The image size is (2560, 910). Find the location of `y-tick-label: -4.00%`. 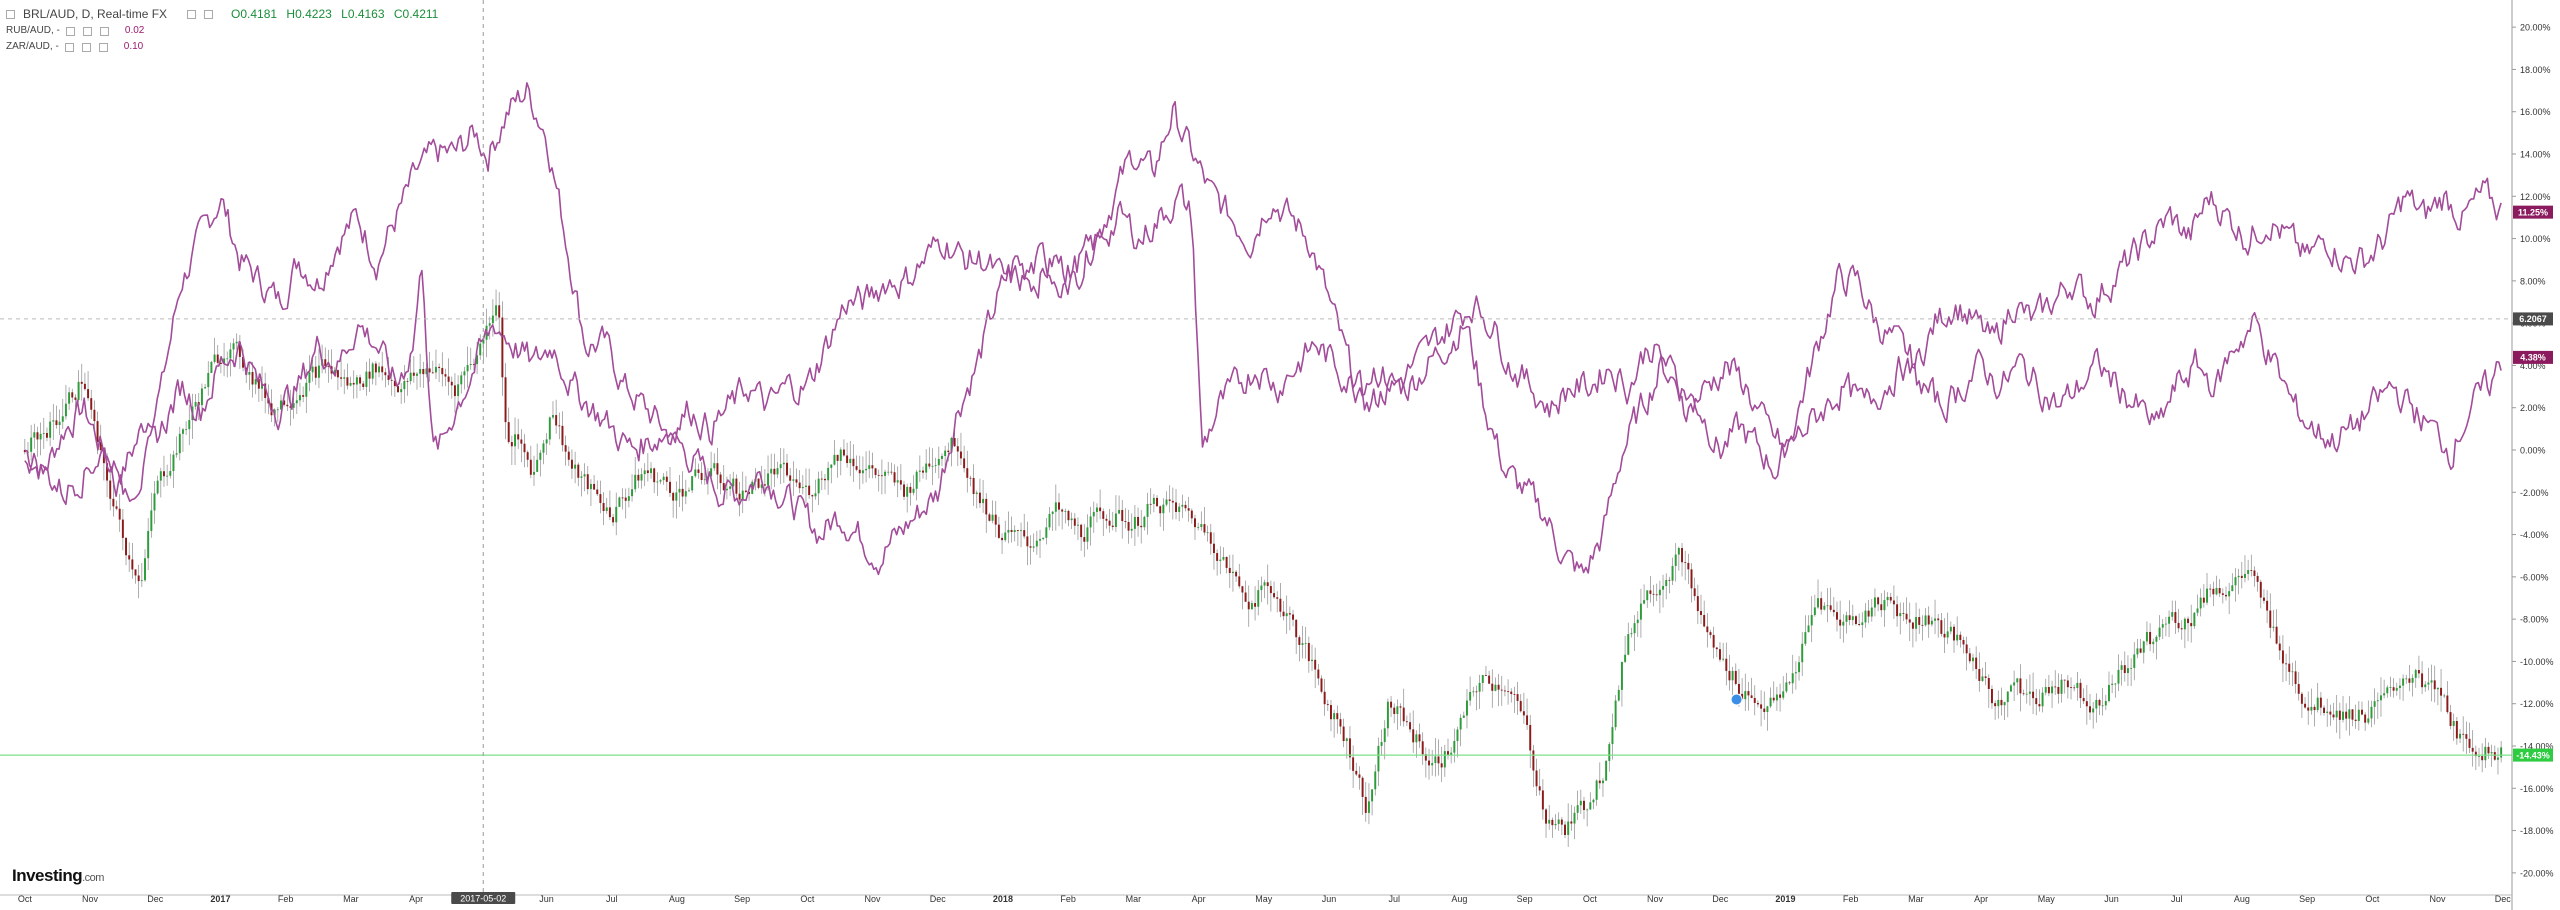

y-tick-label: -4.00% is located at coordinates (2534, 535).